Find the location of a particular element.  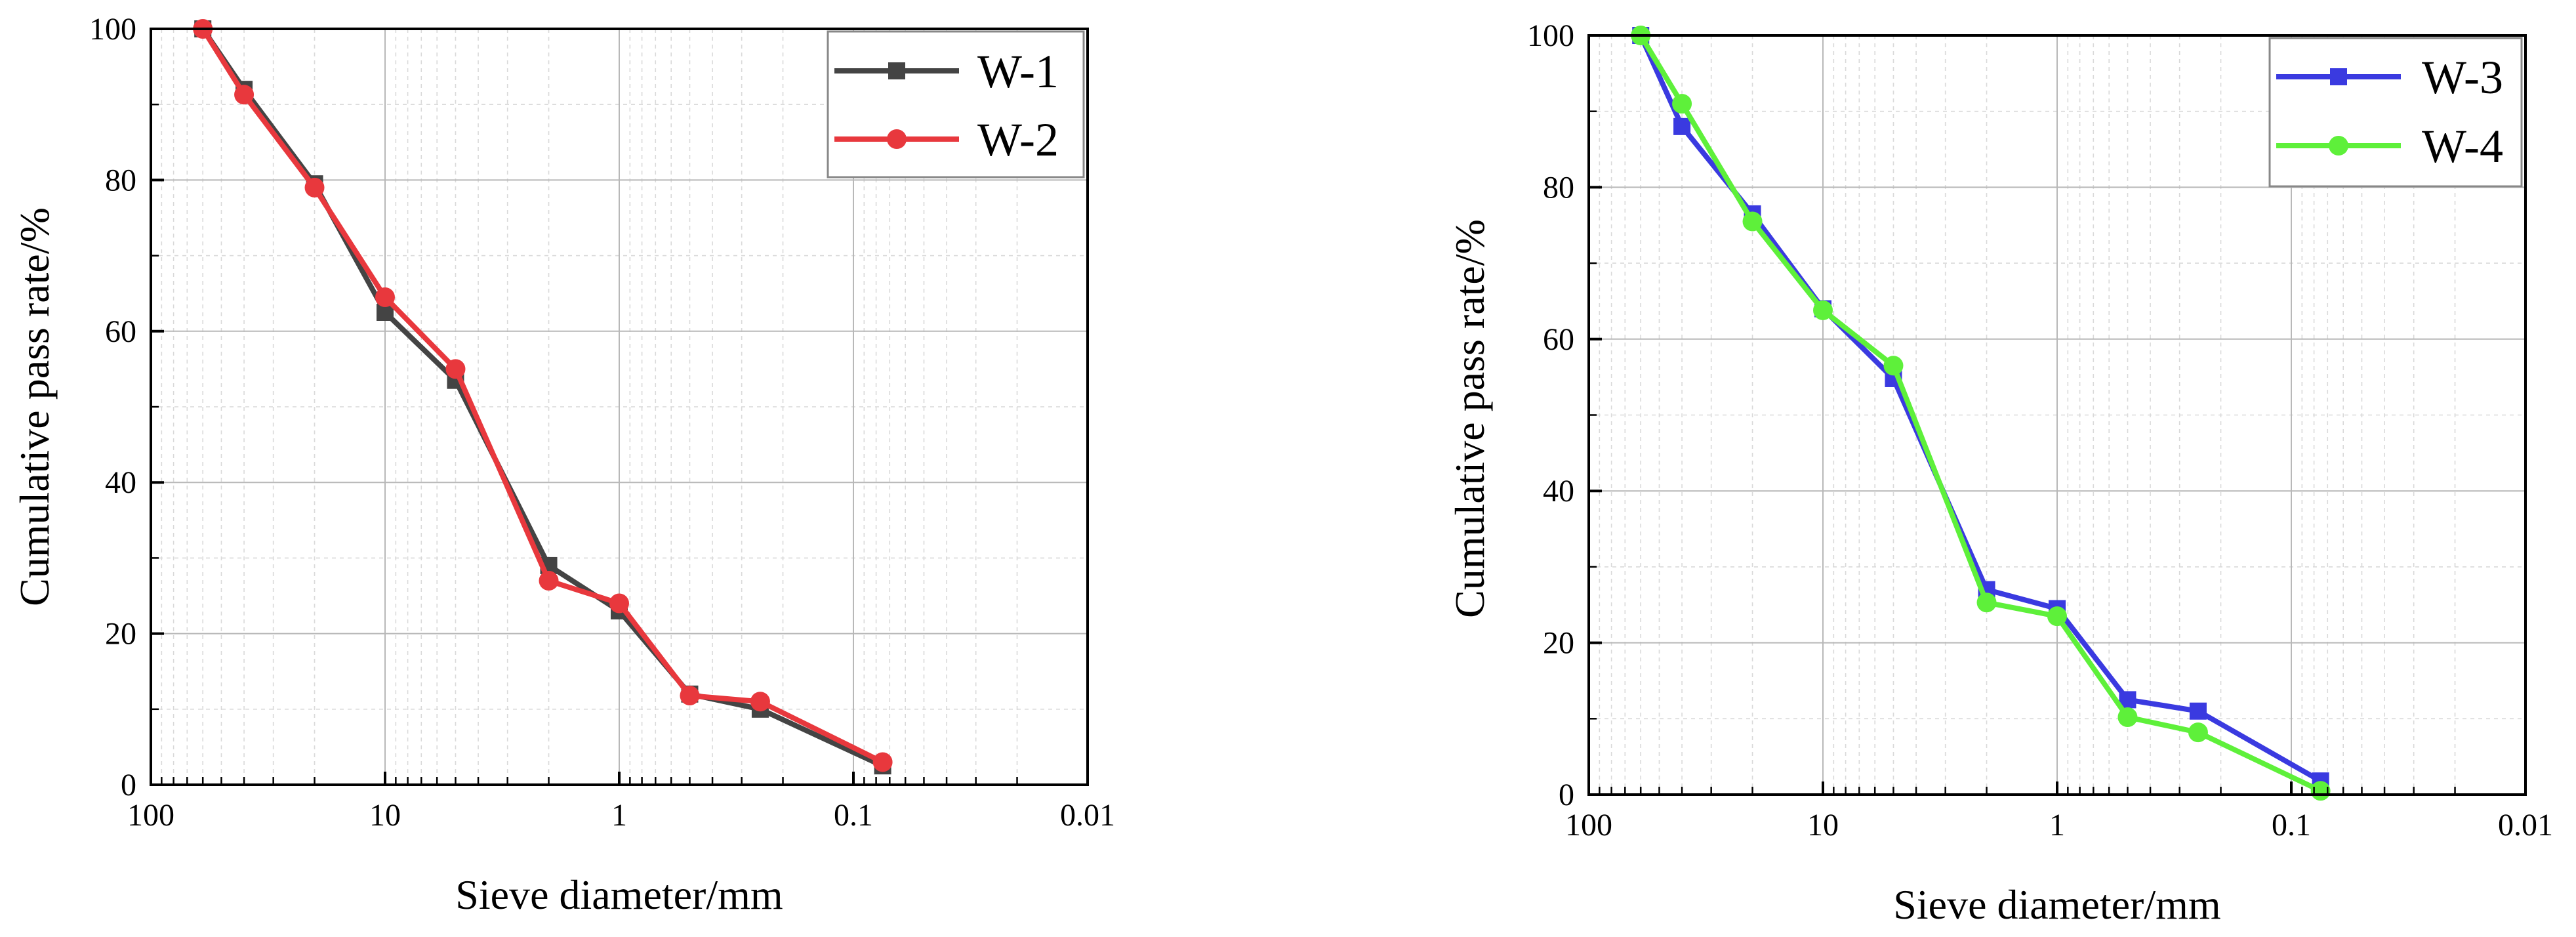

legend-label-w-2: W-2 is located at coordinates (1018, 140).